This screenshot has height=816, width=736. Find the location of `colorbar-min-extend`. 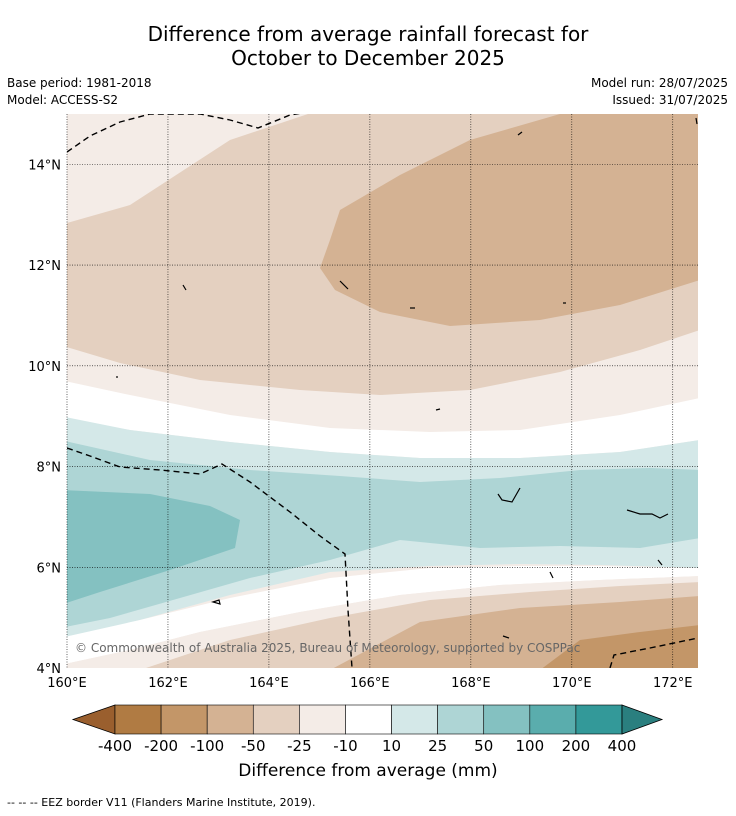

colorbar-min-extend is located at coordinates (93, 719).